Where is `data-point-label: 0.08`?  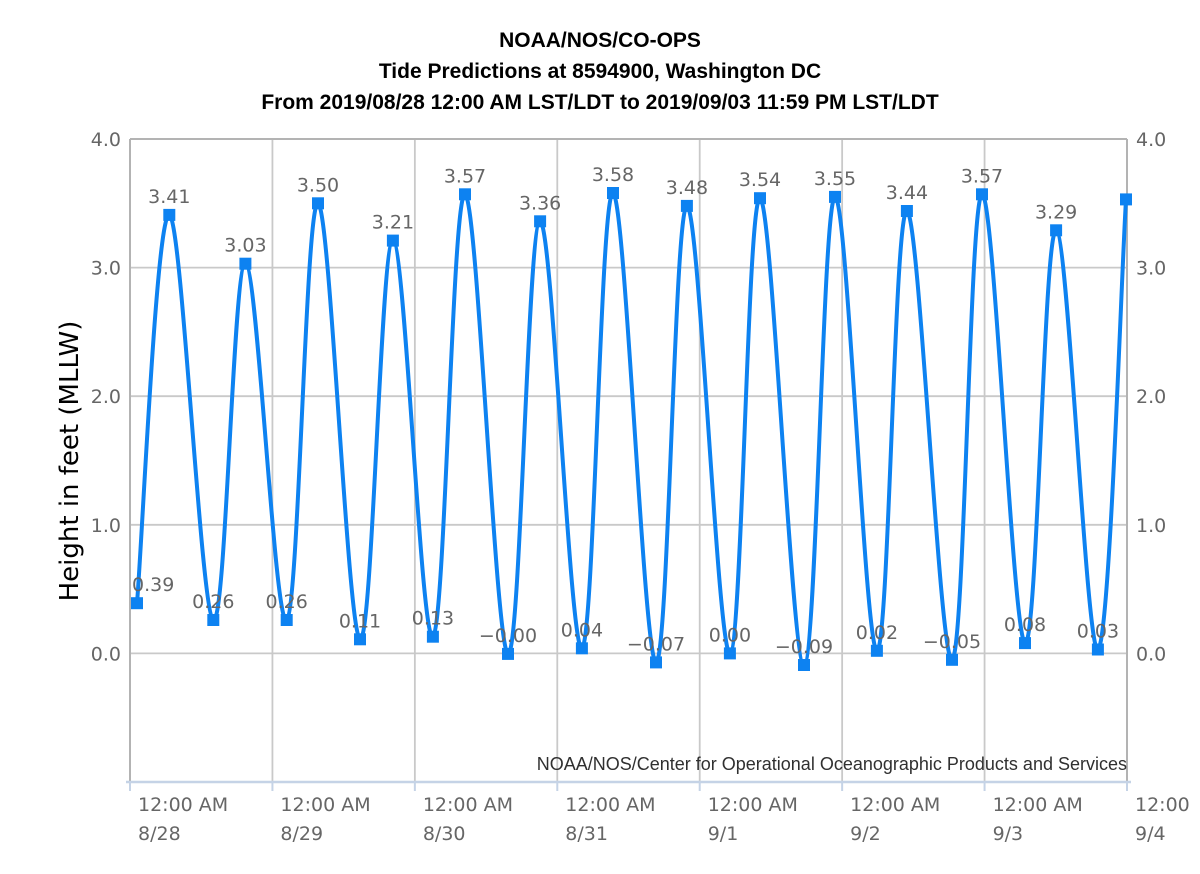
data-point-label: 0.08 is located at coordinates (1025, 625).